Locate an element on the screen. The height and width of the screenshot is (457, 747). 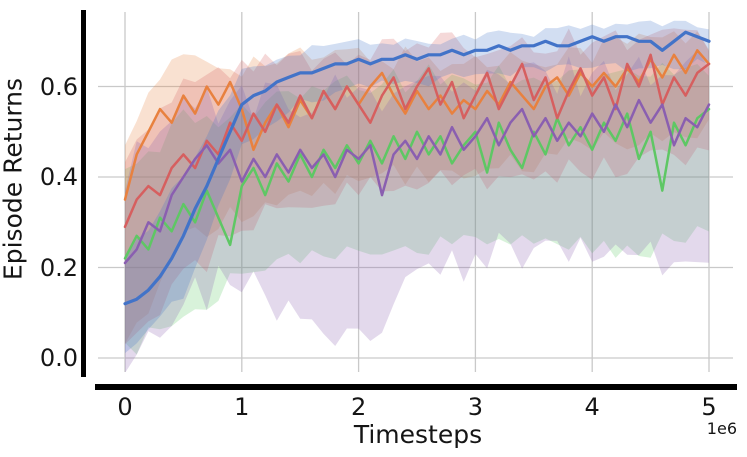
y-tick-label-0.0: 0.0 is located at coordinates (58, 358).